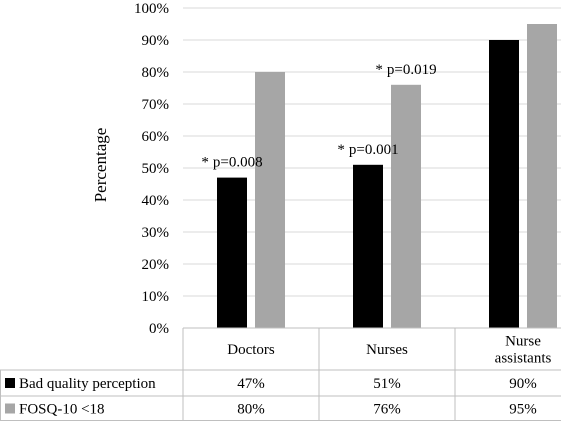  What do you see at coordinates (156, 297) in the screenshot?
I see `y-tick-label: 10%` at bounding box center [156, 297].